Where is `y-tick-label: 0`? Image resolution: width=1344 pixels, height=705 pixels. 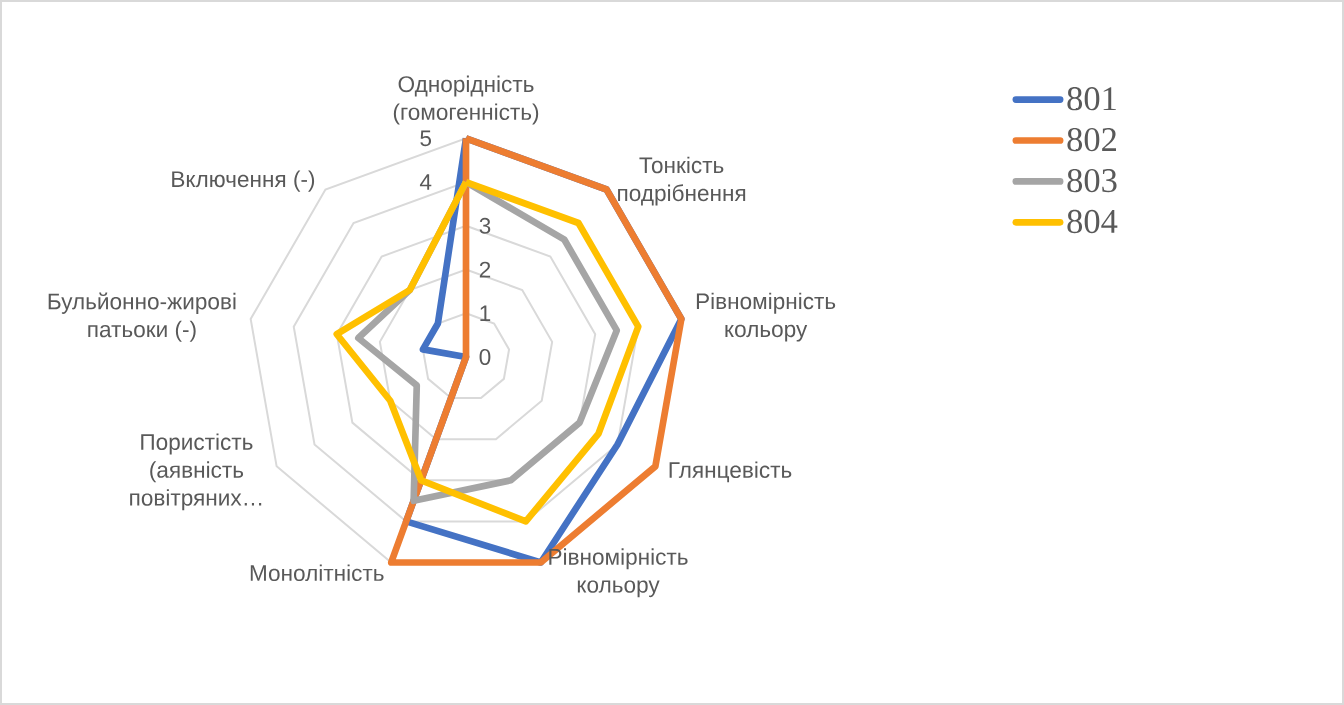
y-tick-label: 0 is located at coordinates (485, 357).